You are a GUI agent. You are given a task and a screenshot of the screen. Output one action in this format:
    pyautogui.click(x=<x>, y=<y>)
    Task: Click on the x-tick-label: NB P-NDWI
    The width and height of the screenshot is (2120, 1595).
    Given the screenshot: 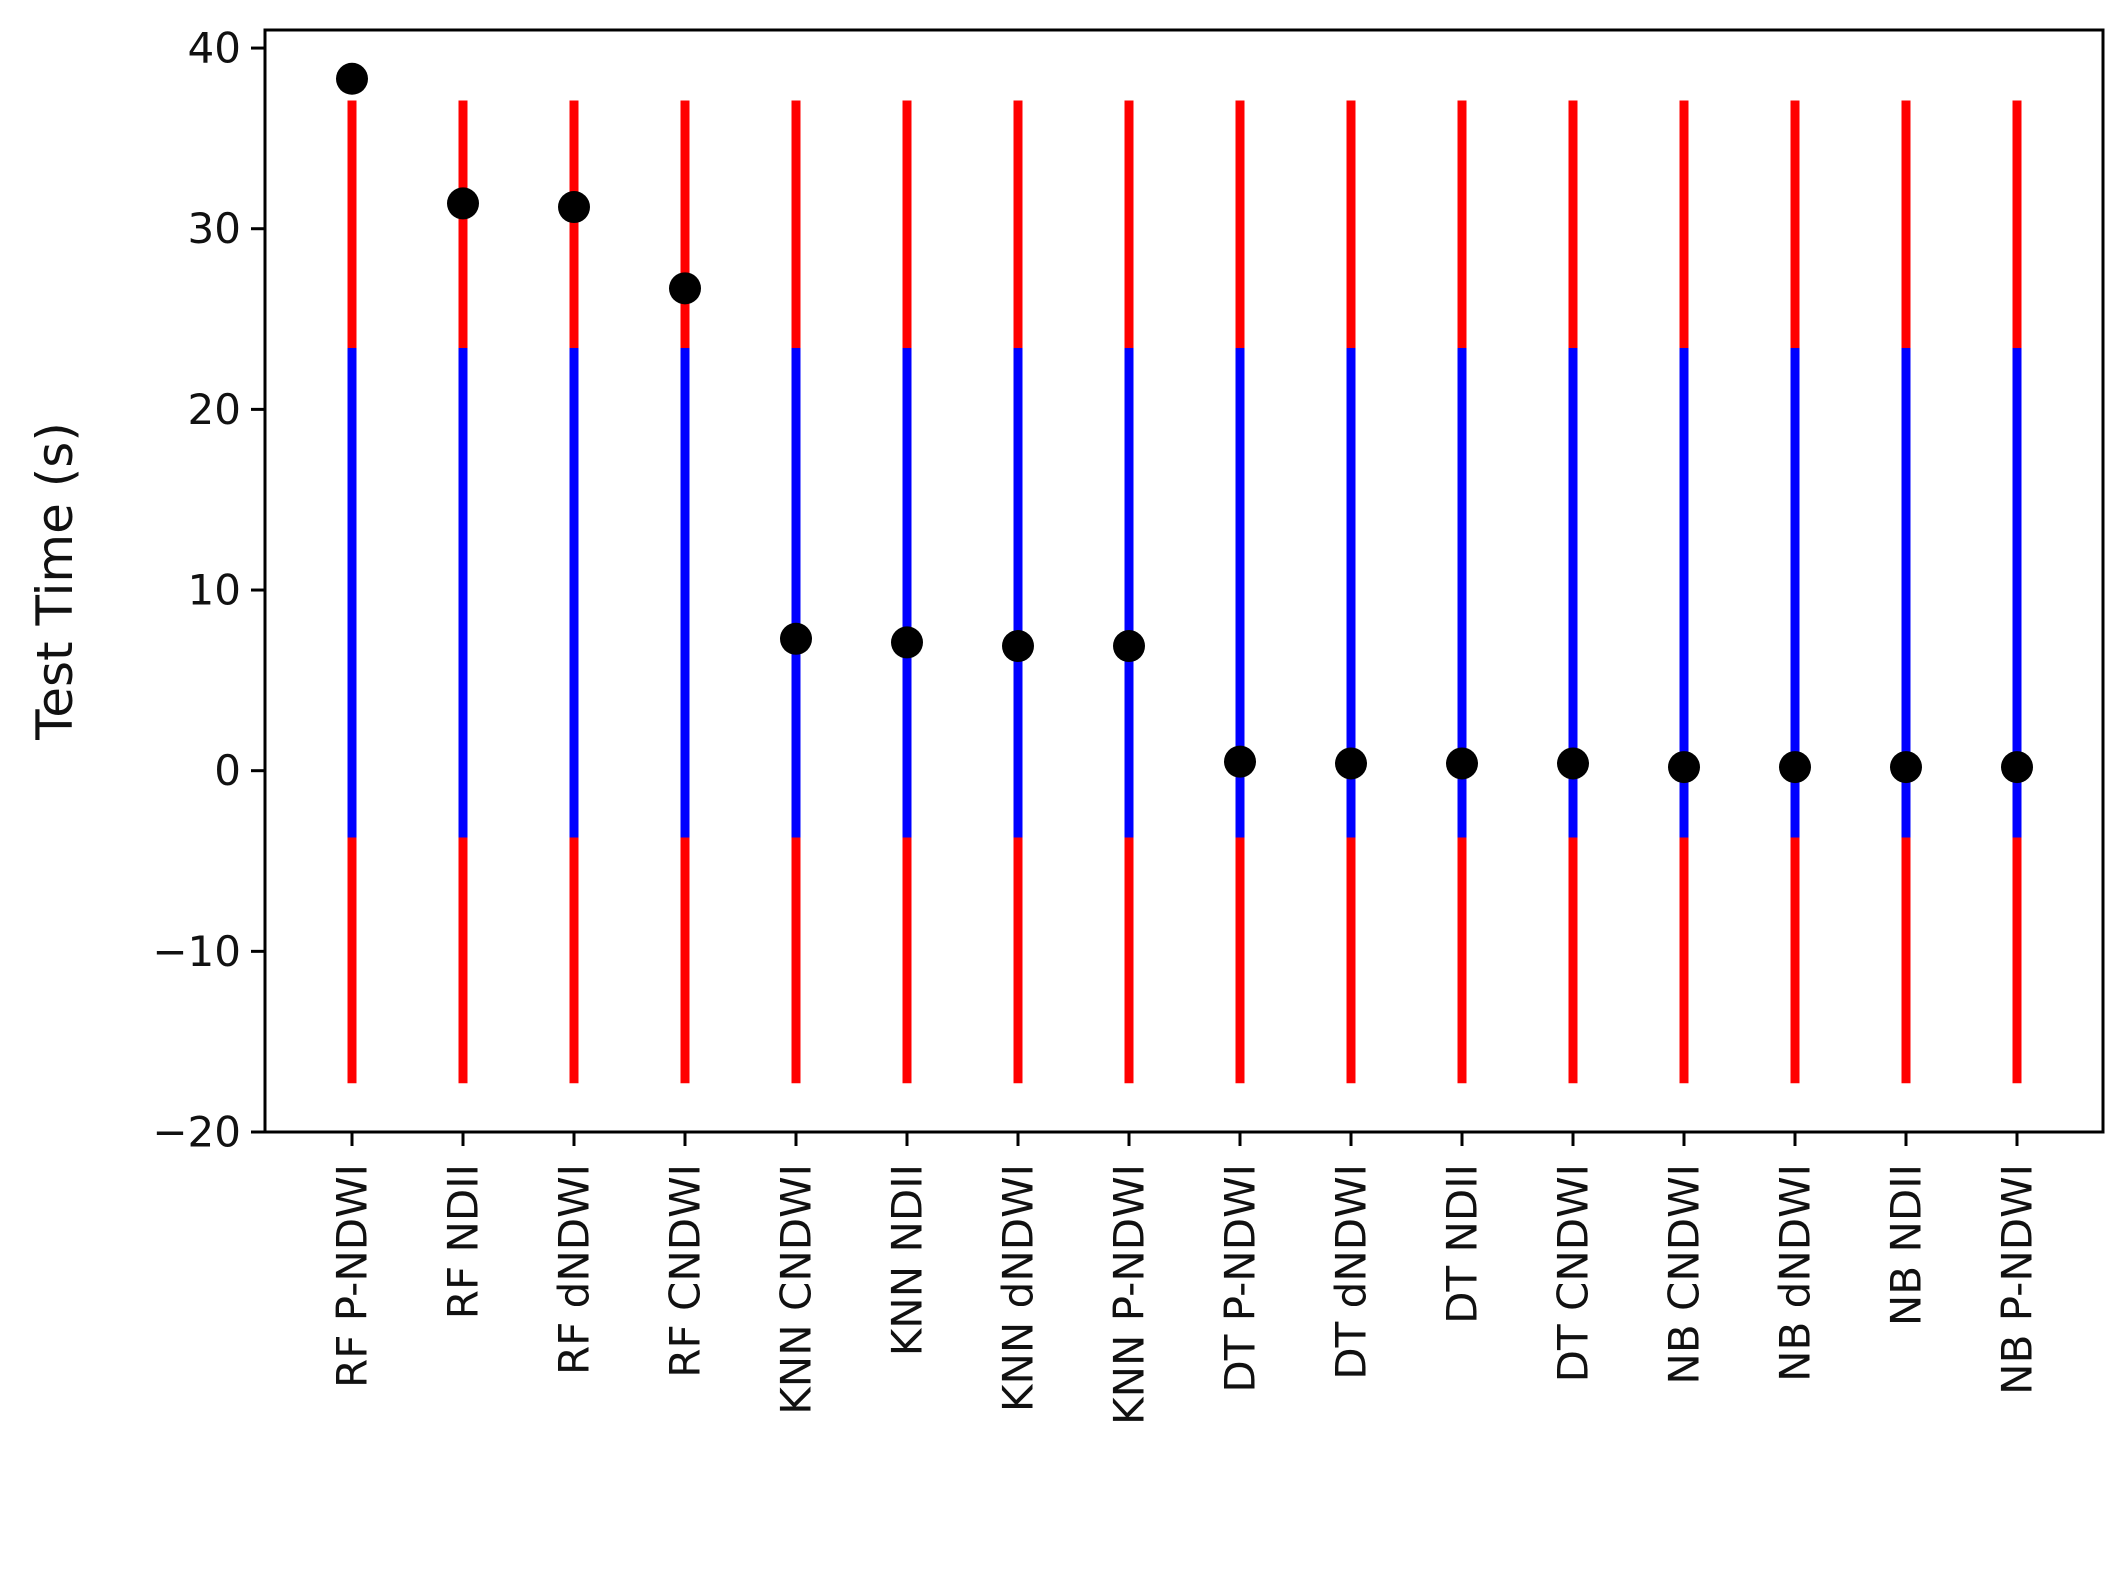 What is the action you would take?
    pyautogui.click(x=2017, y=1279)
    